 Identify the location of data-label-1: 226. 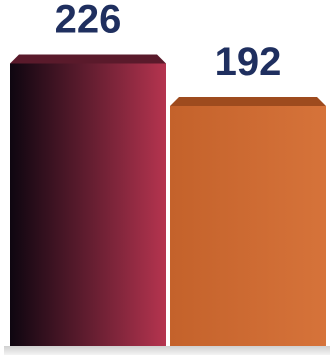
(88, 21).